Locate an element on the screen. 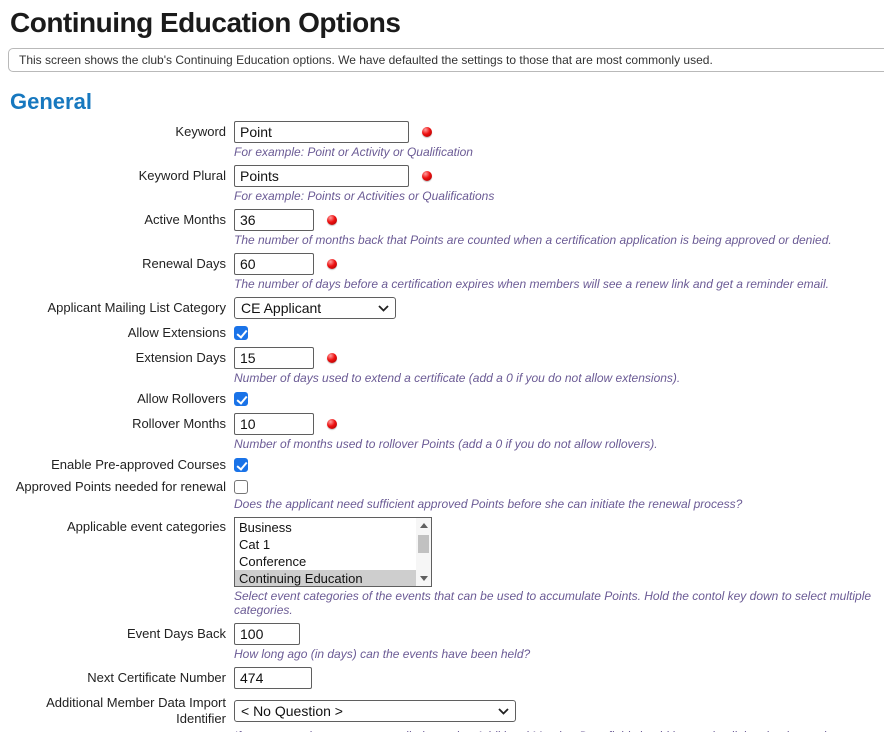 Image resolution: width=884 pixels, height=732 pixels. keyword-input is located at coordinates (321, 132).